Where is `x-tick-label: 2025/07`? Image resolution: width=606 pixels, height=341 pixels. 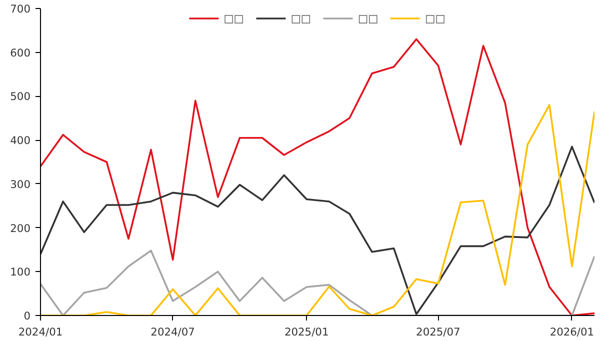
x-tick-label: 2025/07 is located at coordinates (438, 332).